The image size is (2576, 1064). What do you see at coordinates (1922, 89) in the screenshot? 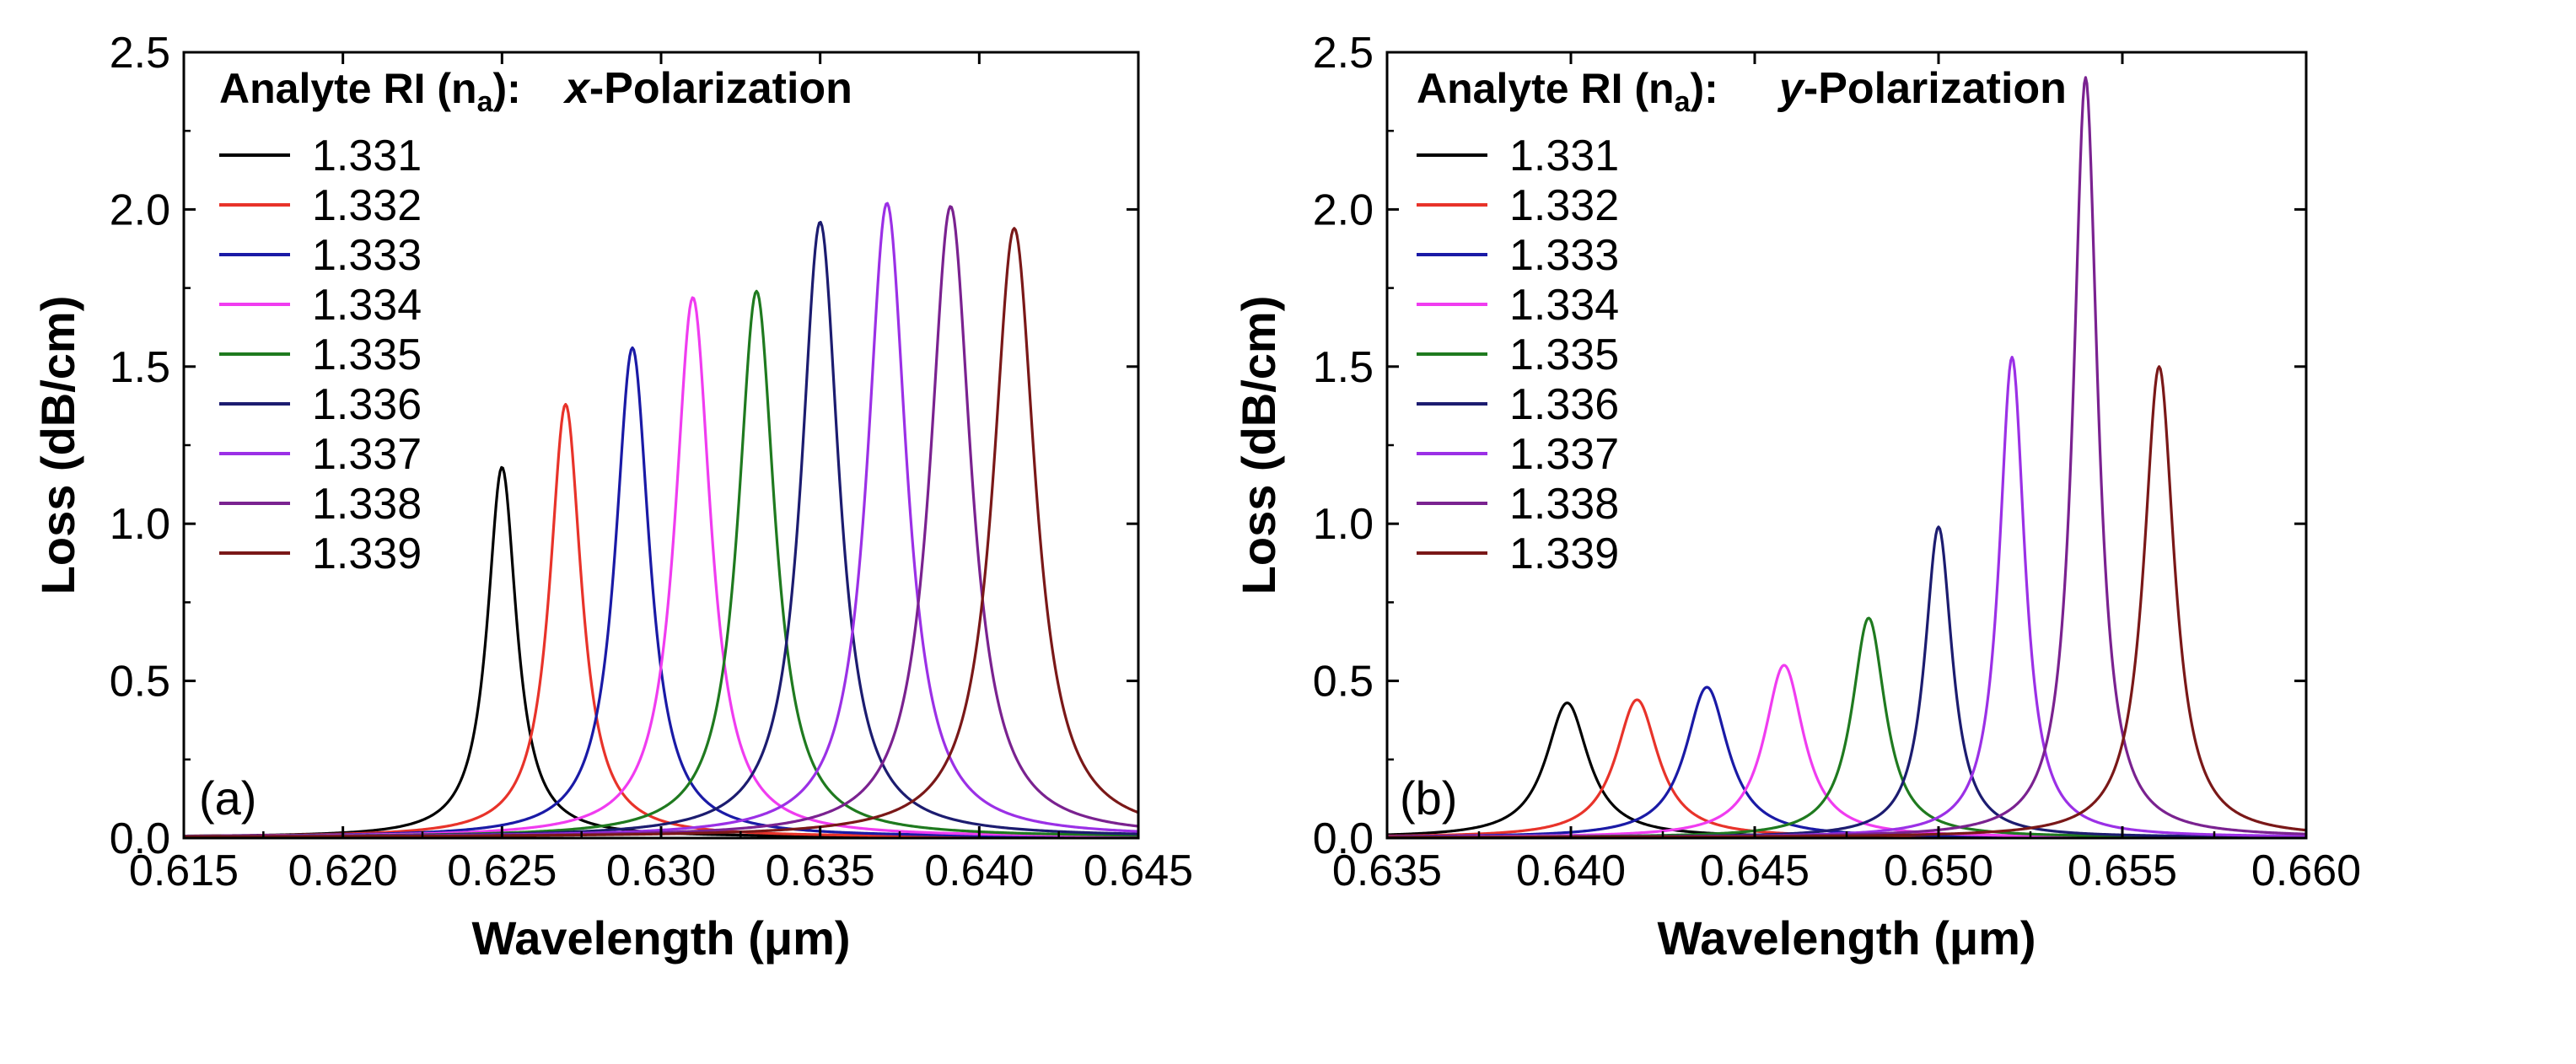
I see `polarization-label: y-Polarization` at bounding box center [1922, 89].